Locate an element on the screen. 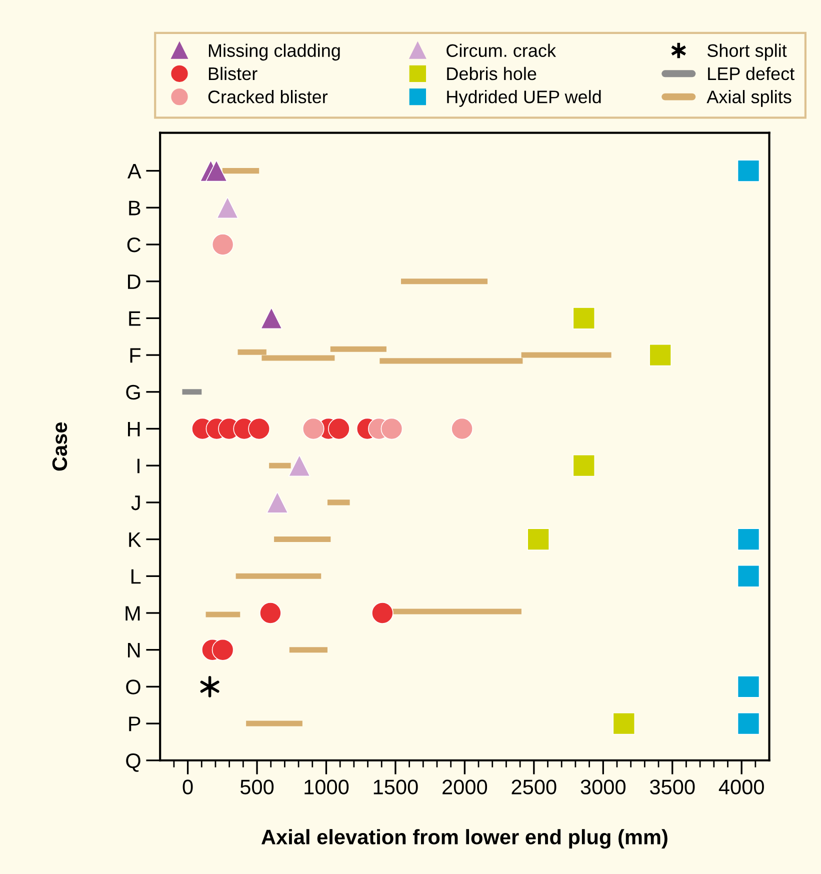 Image resolution: width=821 pixels, height=874 pixels. y-tick-label: L is located at coordinates (136, 576).